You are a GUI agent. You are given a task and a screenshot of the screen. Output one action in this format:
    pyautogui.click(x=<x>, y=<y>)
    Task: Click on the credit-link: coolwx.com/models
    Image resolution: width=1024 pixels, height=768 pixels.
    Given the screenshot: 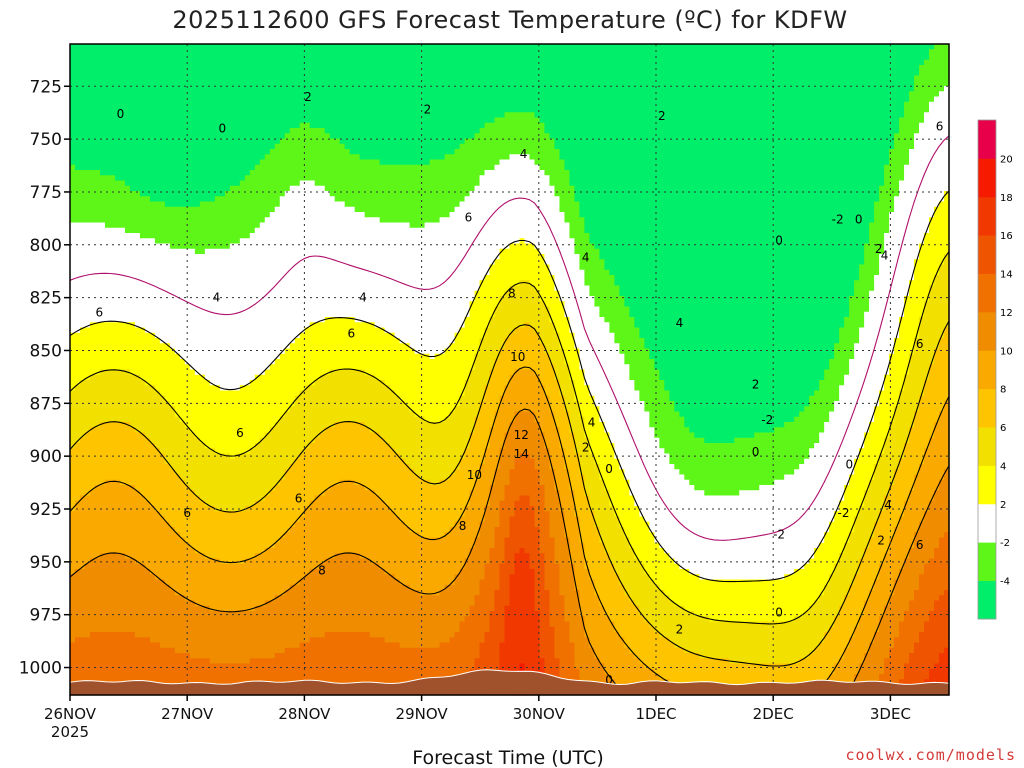 What is the action you would take?
    pyautogui.click(x=930, y=755)
    